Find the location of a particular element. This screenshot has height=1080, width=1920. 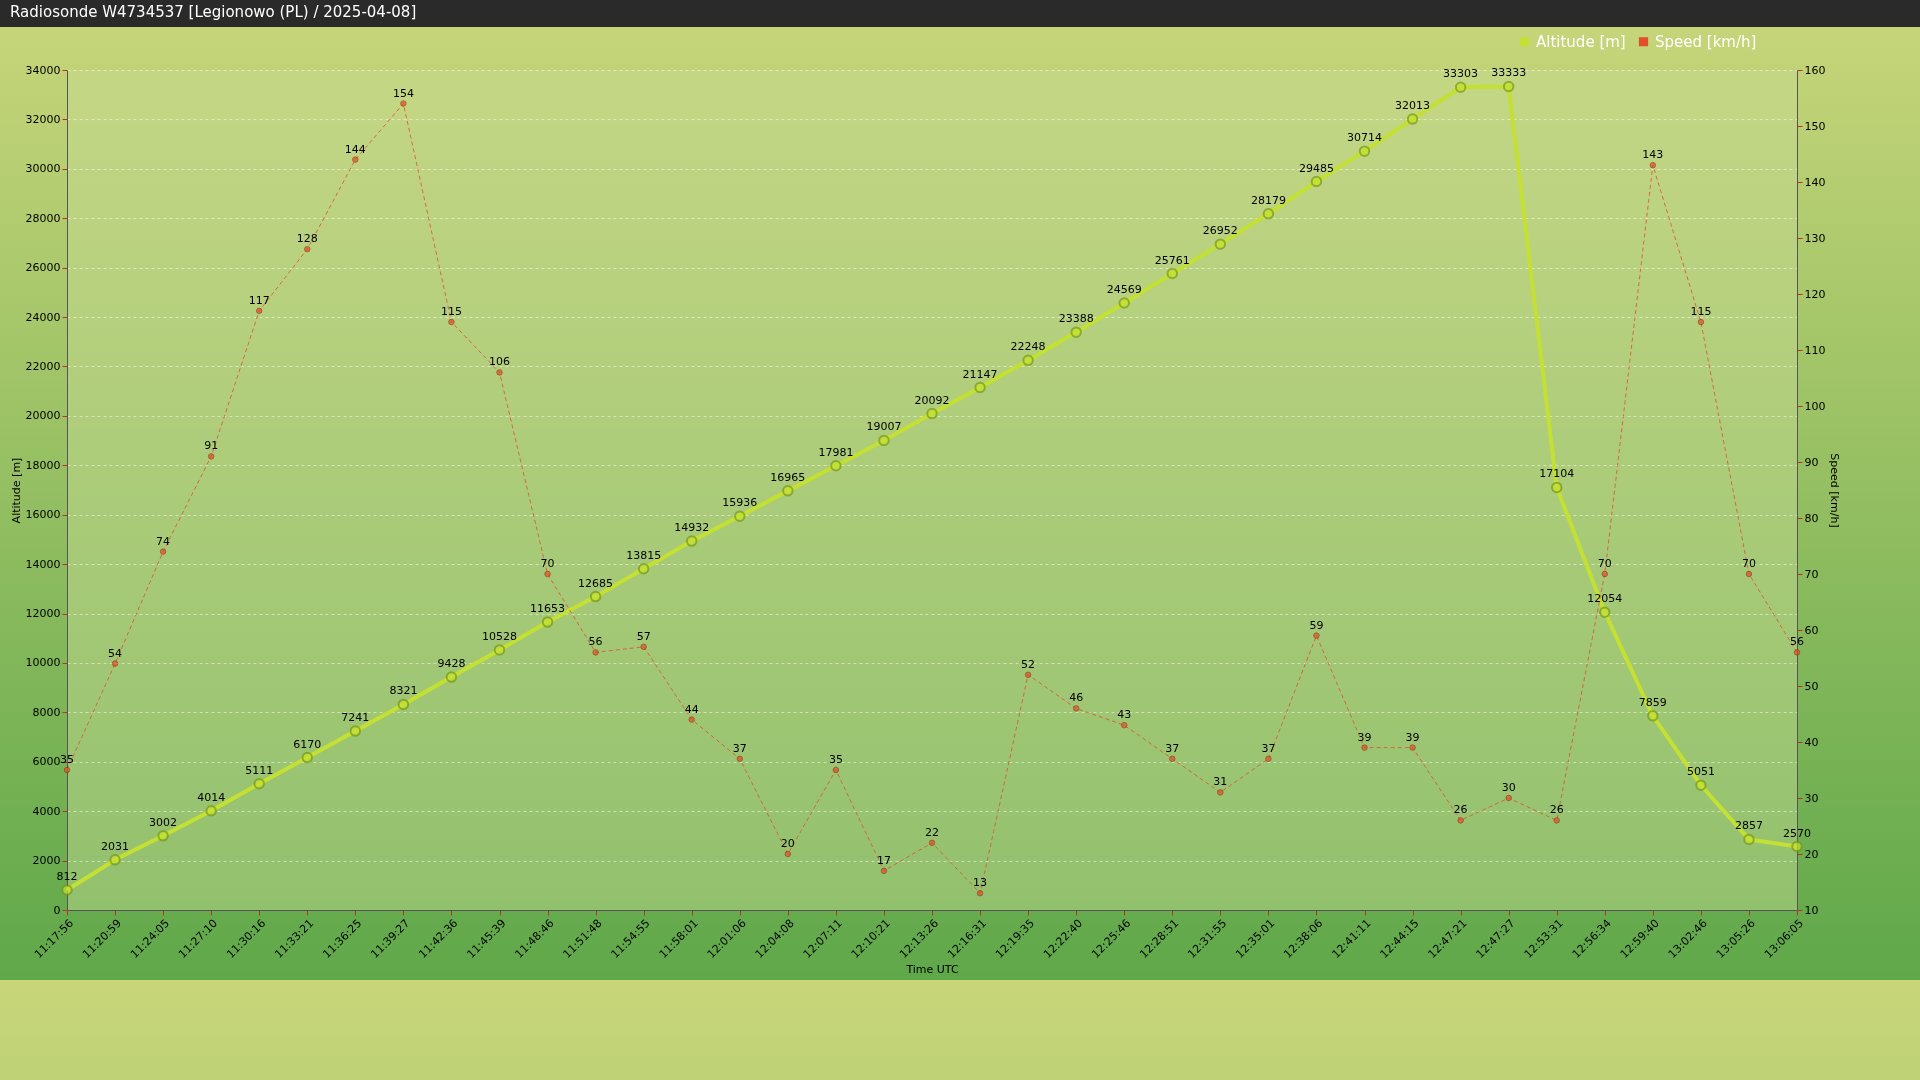

data-label: 33333 is located at coordinates (1509, 73).